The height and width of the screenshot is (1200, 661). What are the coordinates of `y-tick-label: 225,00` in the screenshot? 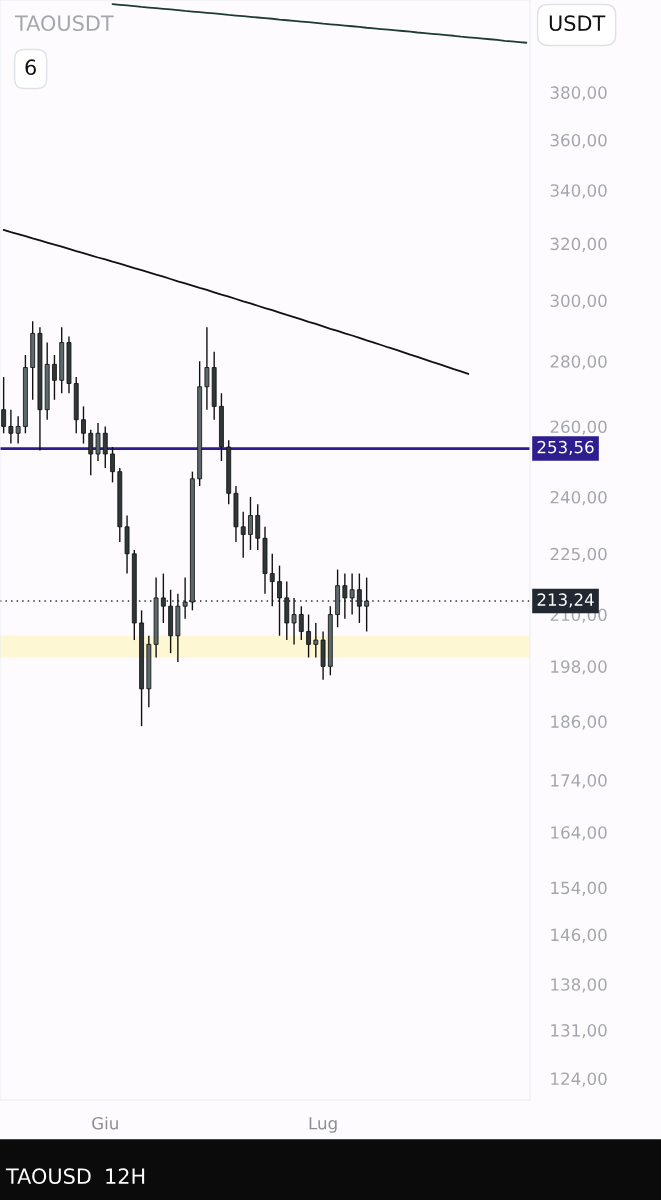 It's located at (578, 555).